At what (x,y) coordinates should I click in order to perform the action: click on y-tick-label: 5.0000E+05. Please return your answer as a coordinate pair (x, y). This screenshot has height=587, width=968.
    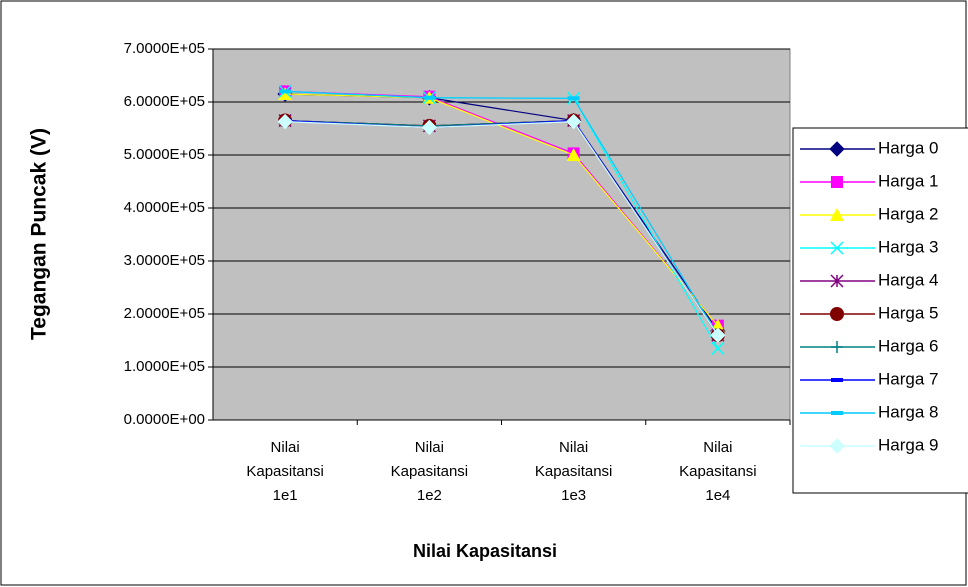
    Looking at the image, I should click on (164, 154).